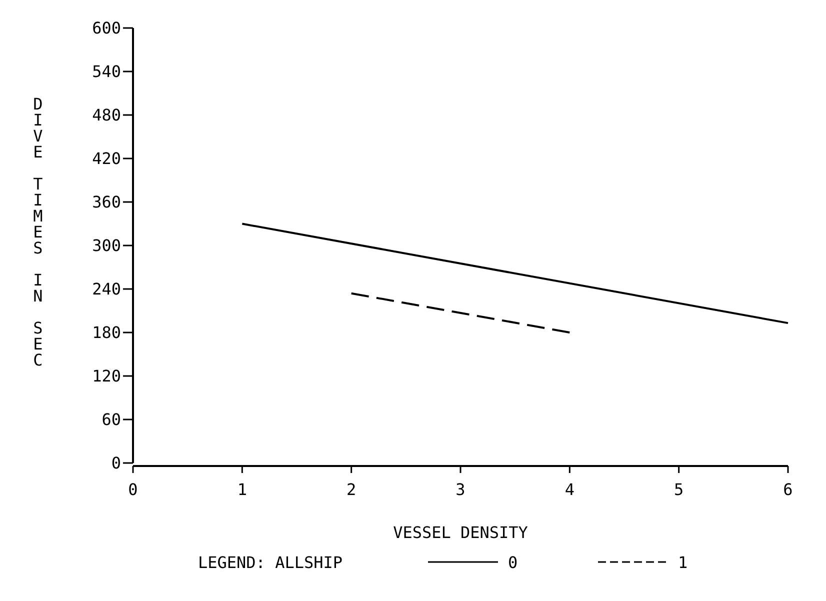 The width and height of the screenshot is (826, 601). What do you see at coordinates (106, 115) in the screenshot?
I see `y-tick-label: 480` at bounding box center [106, 115].